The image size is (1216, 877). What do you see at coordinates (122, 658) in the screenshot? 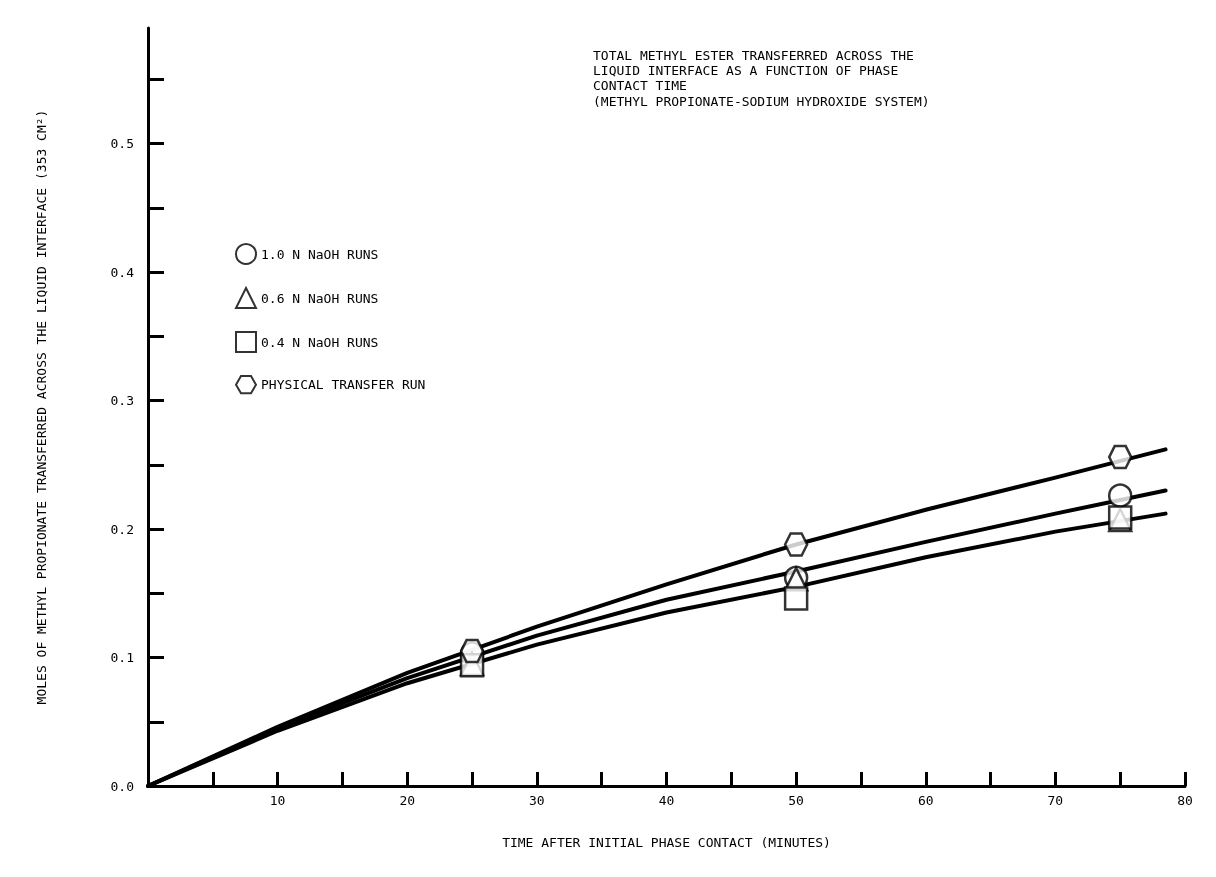
I see `y-tick-label: 0.1` at bounding box center [122, 658].